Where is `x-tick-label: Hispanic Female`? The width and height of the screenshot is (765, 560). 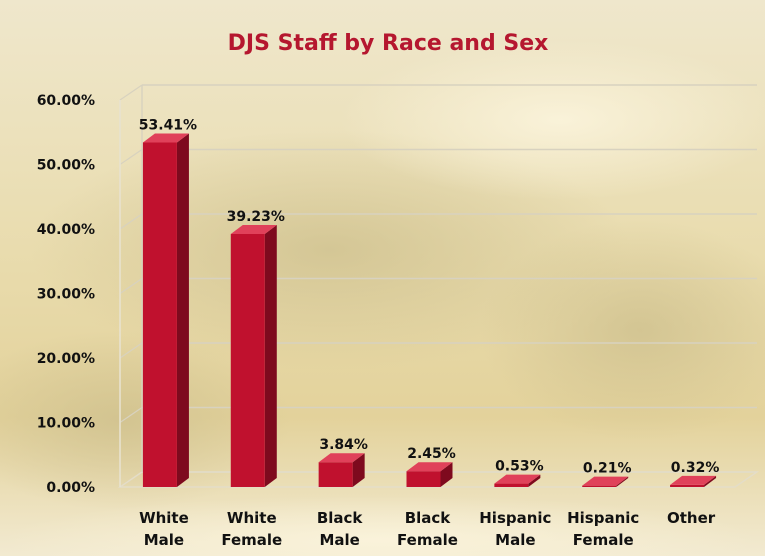
x-tick-label: Hispanic Female is located at coordinates (603, 529).